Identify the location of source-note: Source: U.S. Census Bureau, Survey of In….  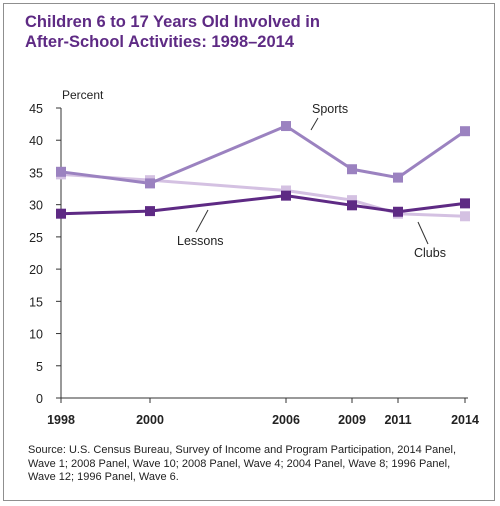
(242, 463).